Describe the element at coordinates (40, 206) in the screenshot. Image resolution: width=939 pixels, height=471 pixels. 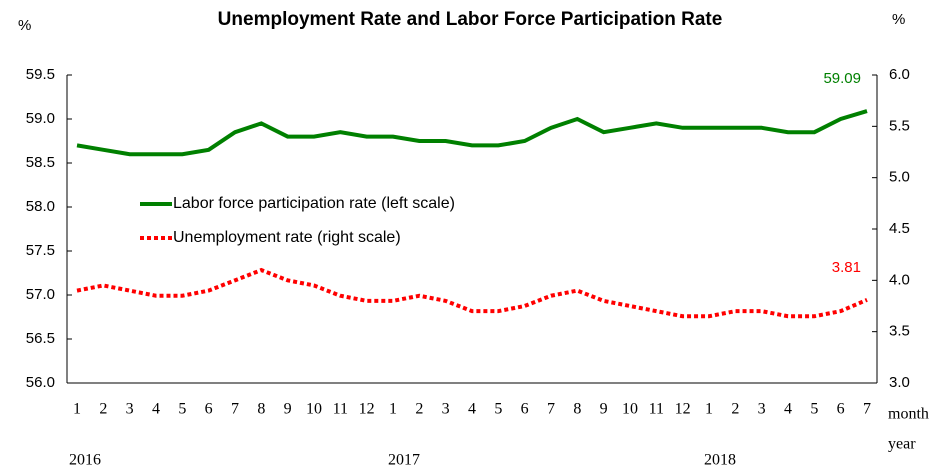
I see `y-tick-label: 58.0` at that location.